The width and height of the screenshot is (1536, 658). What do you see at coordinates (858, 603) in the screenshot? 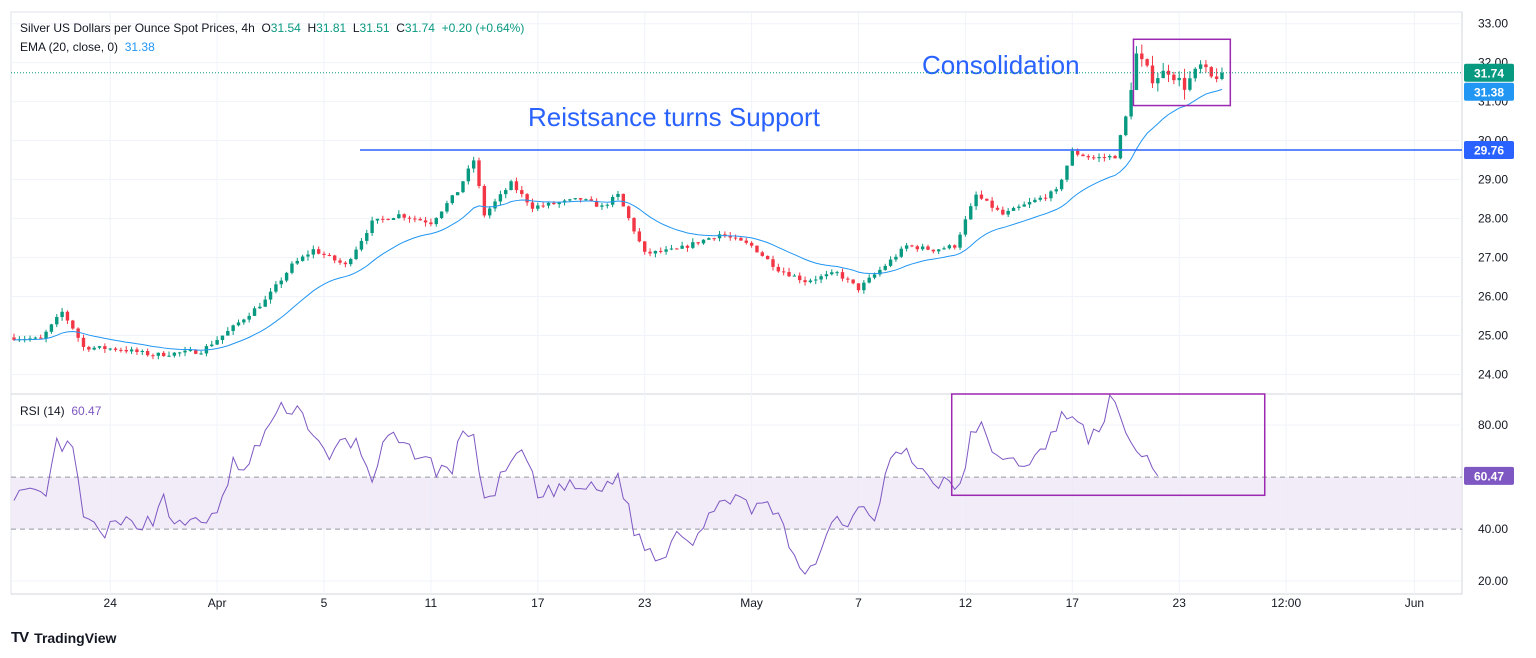
I see `x-tick-label: 7` at bounding box center [858, 603].